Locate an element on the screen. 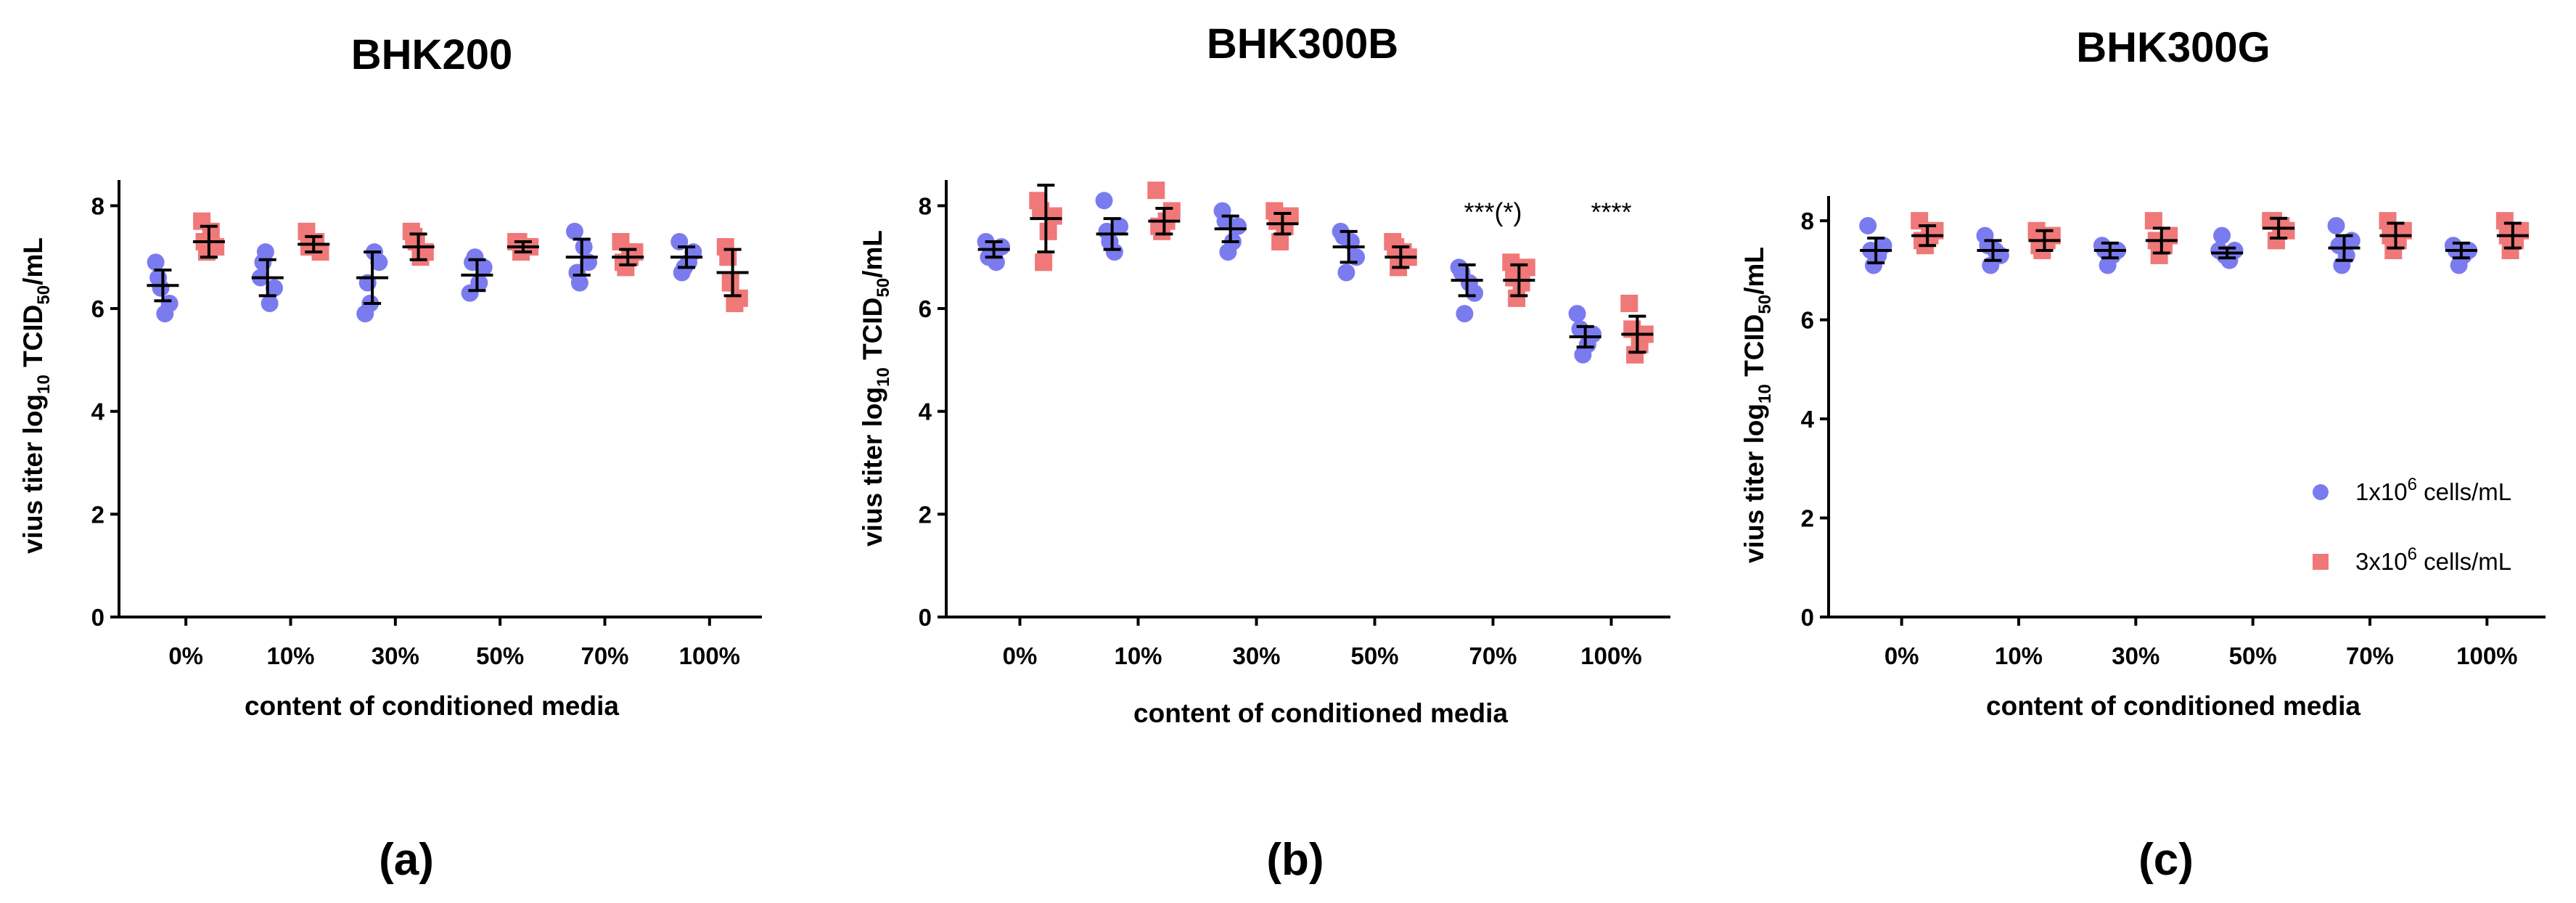 The height and width of the screenshot is (903, 2576). panel-label: (c) is located at coordinates (2166, 860).